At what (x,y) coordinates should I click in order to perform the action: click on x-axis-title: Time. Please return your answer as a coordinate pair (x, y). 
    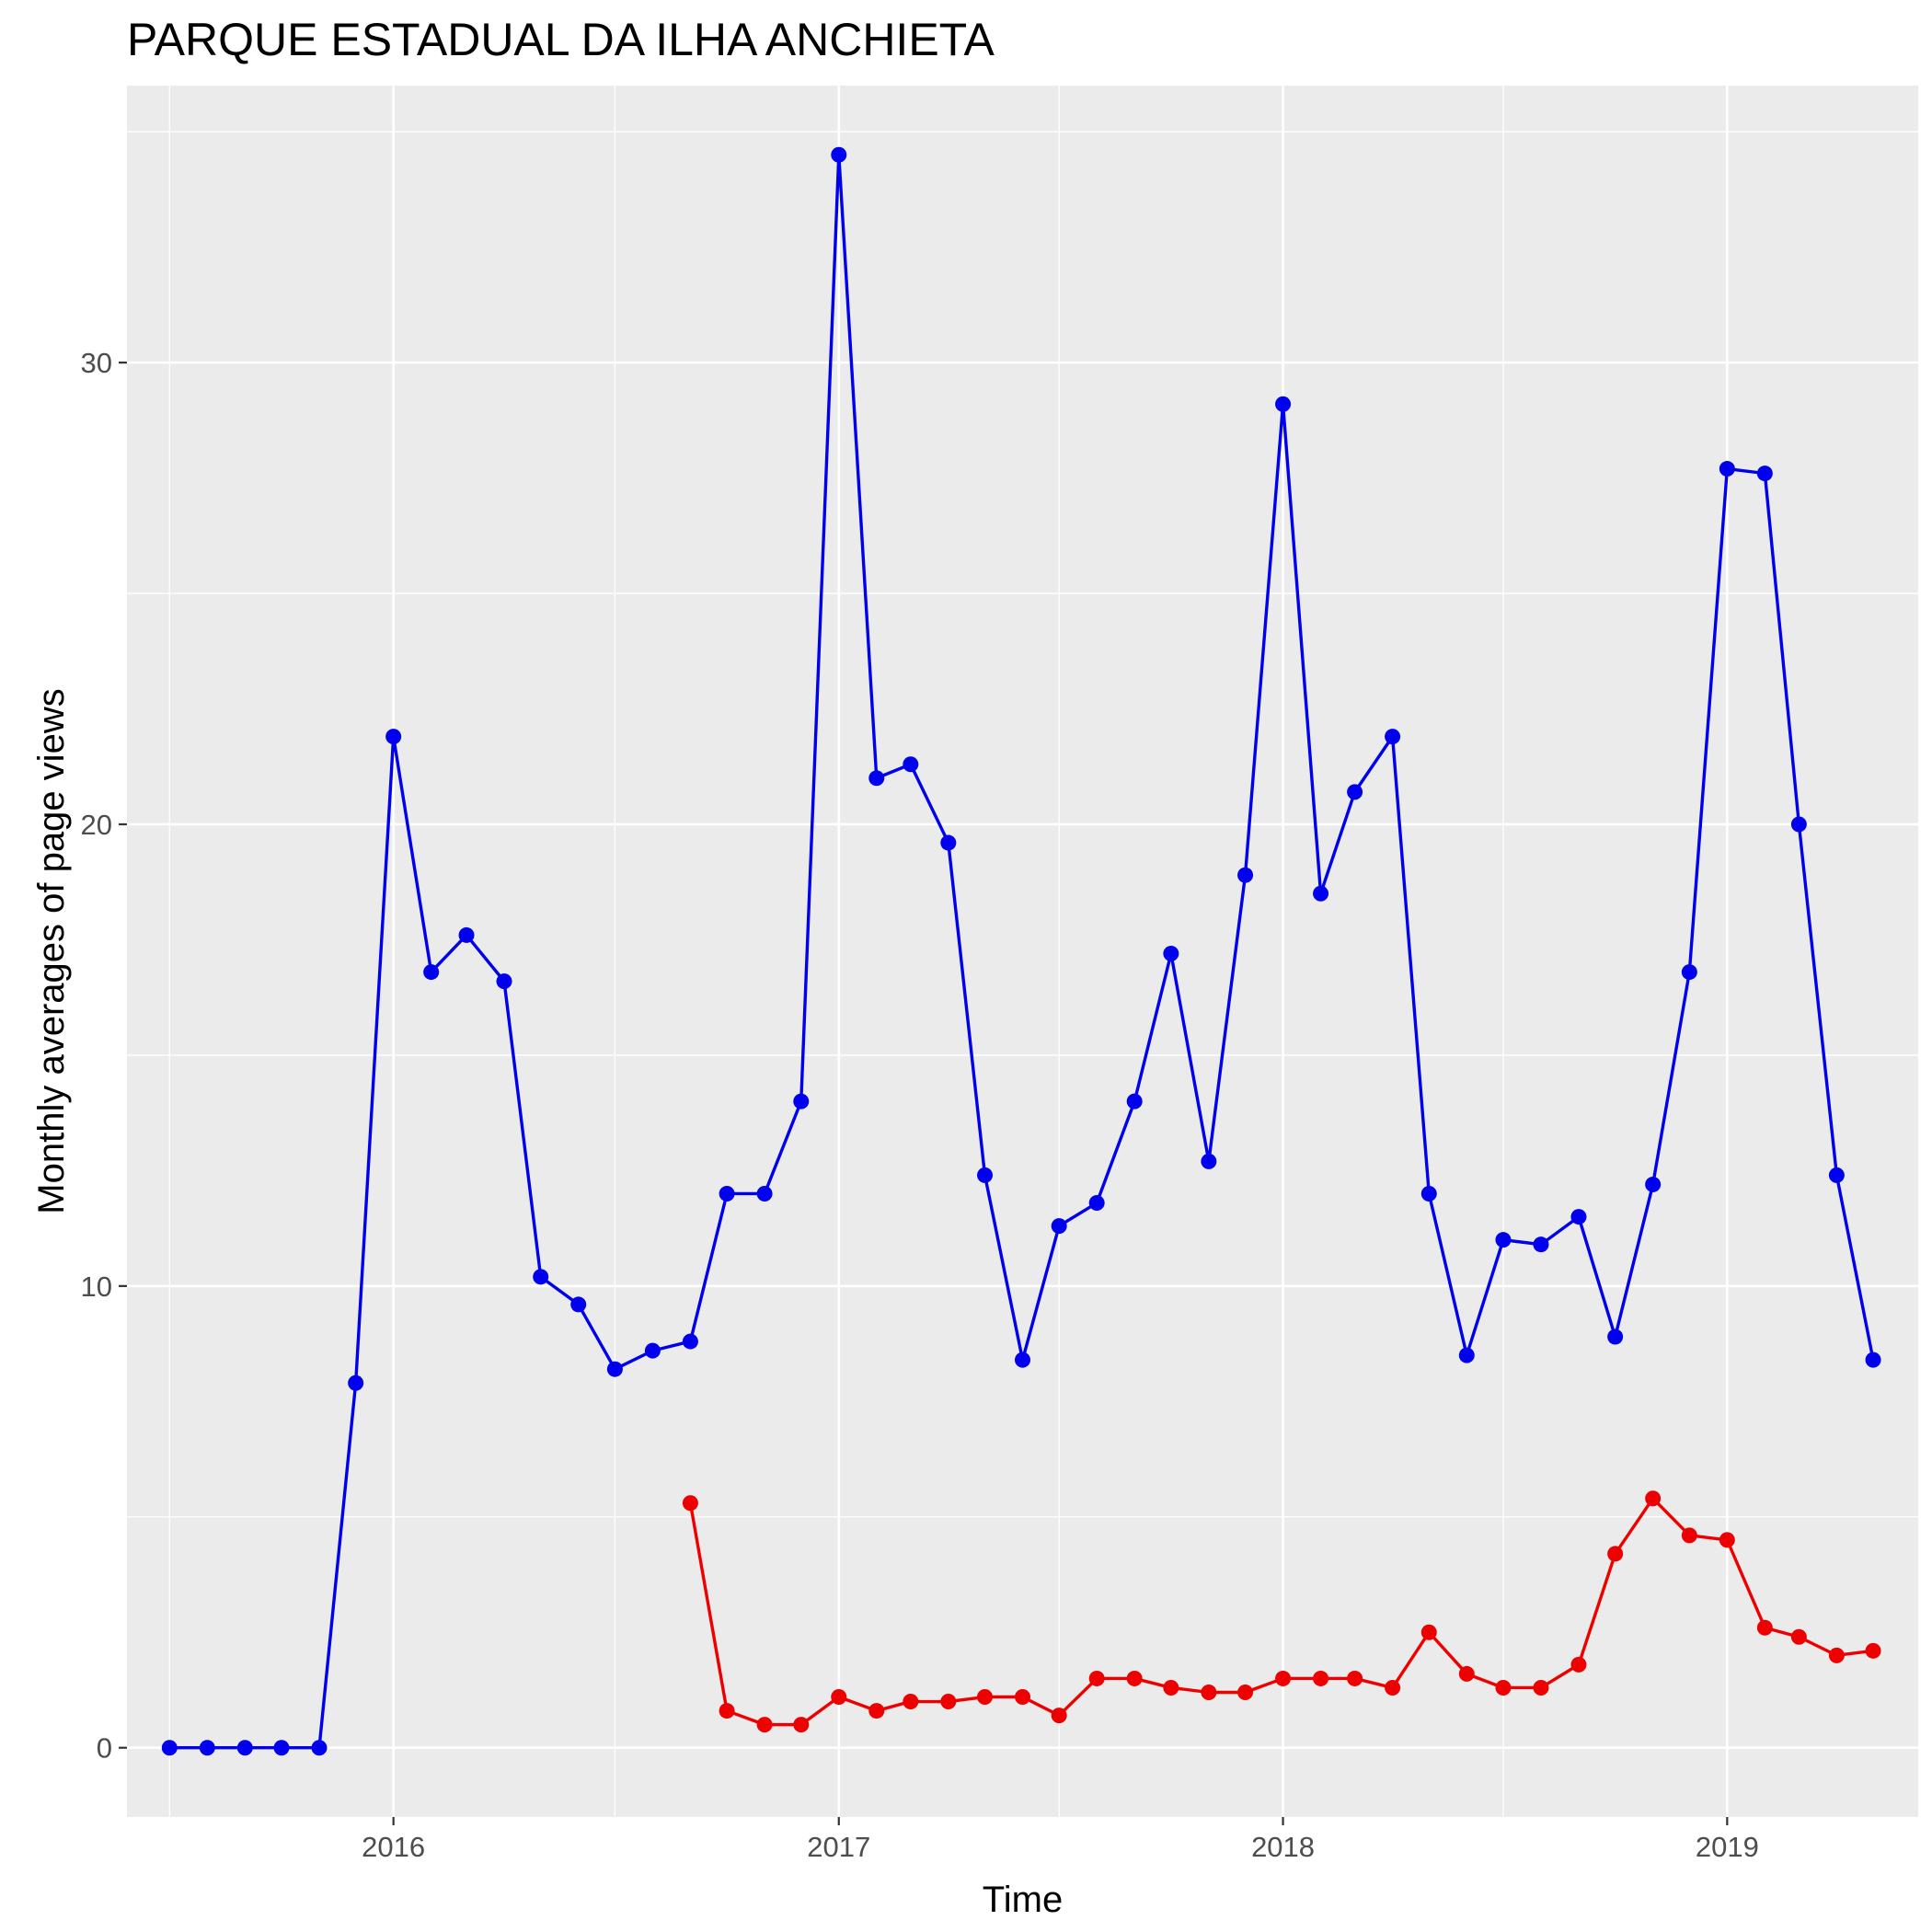
    Looking at the image, I should click on (1023, 1900).